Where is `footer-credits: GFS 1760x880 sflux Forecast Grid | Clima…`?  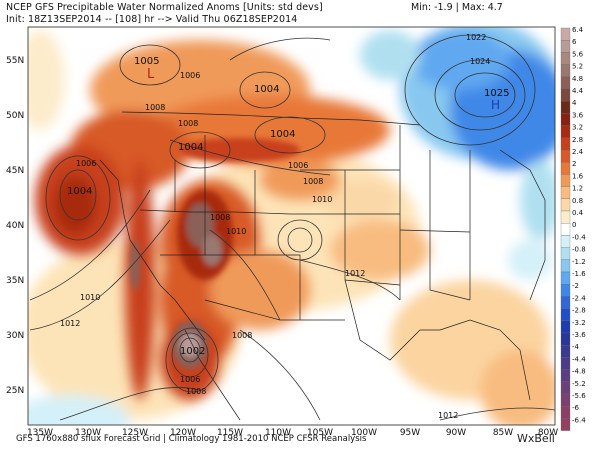
footer-credits: GFS 1760x880 sflux Forecast Grid | Clima… is located at coordinates (191, 439).